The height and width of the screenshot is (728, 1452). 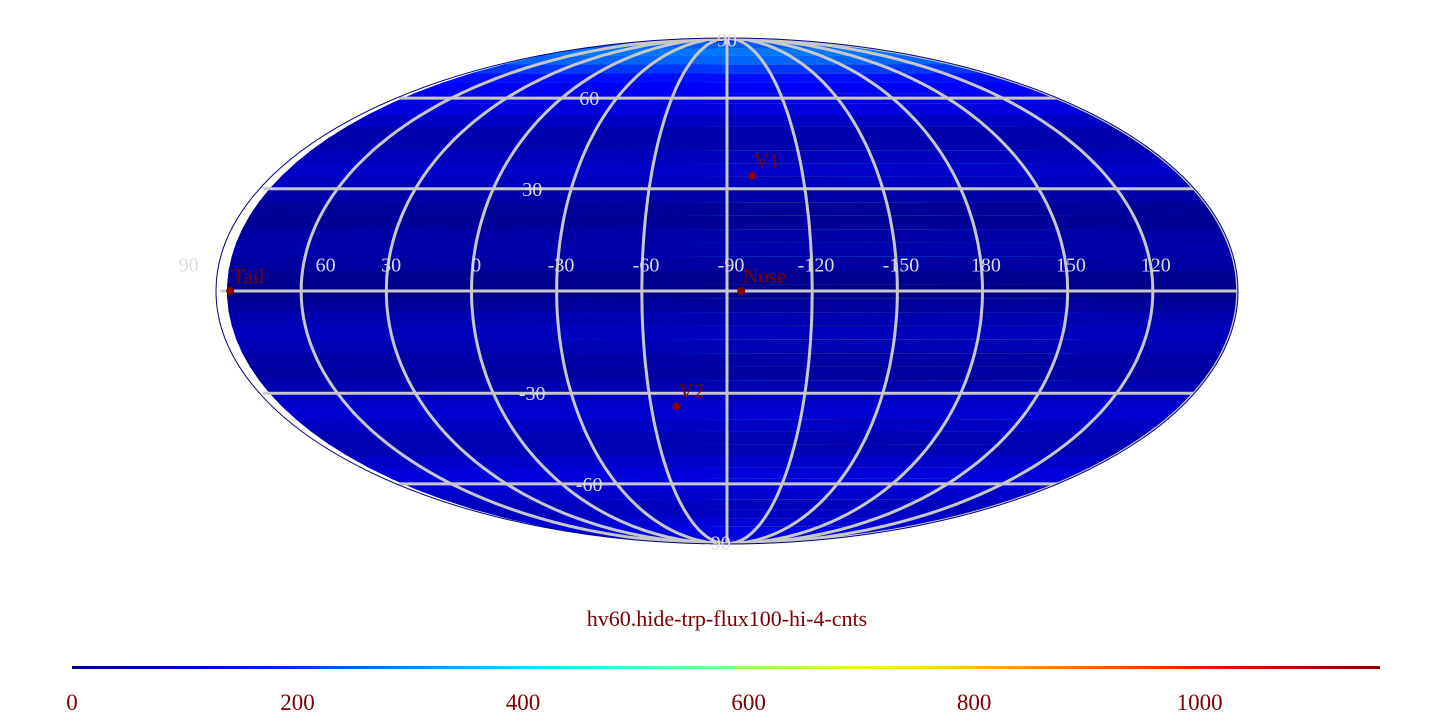 What do you see at coordinates (767, 161) in the screenshot?
I see `marker-label: V1` at bounding box center [767, 161].